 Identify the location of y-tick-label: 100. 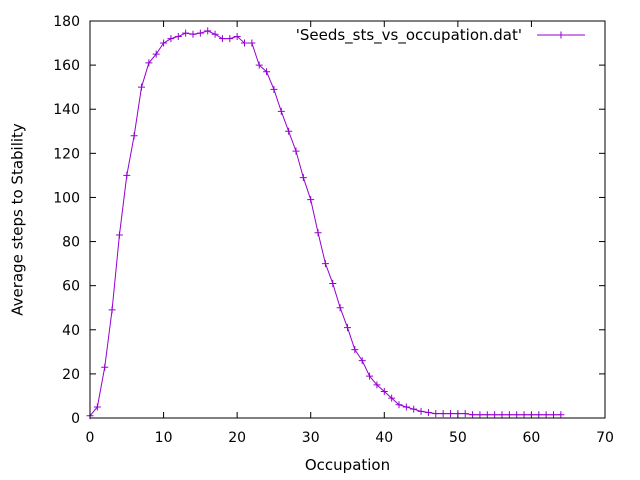
(66, 198).